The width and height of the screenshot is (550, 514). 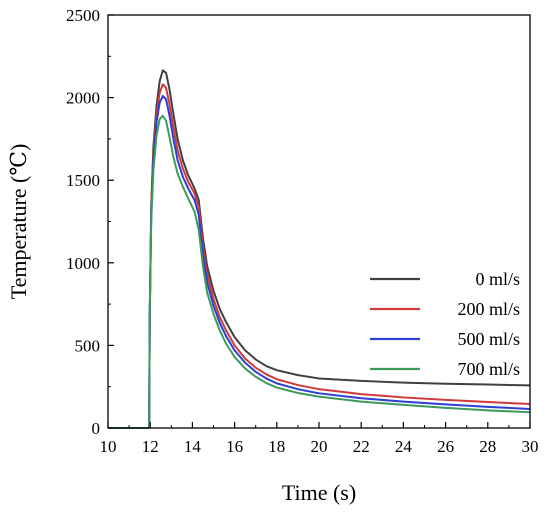 What do you see at coordinates (445, 446) in the screenshot?
I see `x-tick-label: 26` at bounding box center [445, 446].